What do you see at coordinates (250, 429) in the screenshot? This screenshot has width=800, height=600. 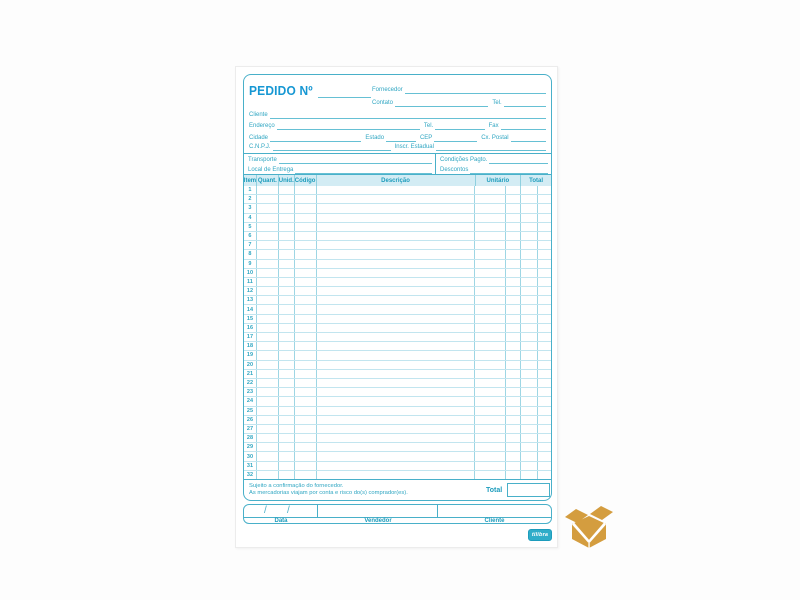 I see `row-number-cell: 27` at bounding box center [250, 429].